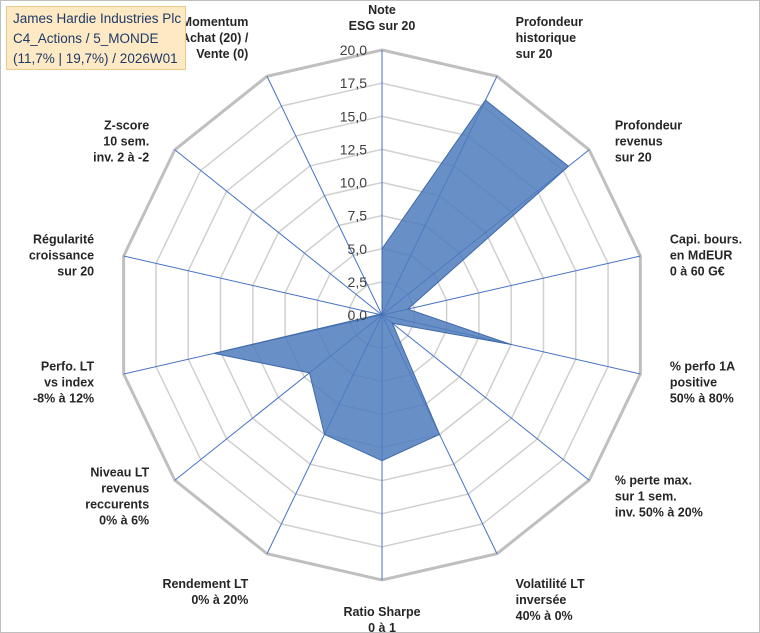 The image size is (760, 633). I want to click on title-line-2: C4_Actions / 5_MONDE, so click(86, 38).